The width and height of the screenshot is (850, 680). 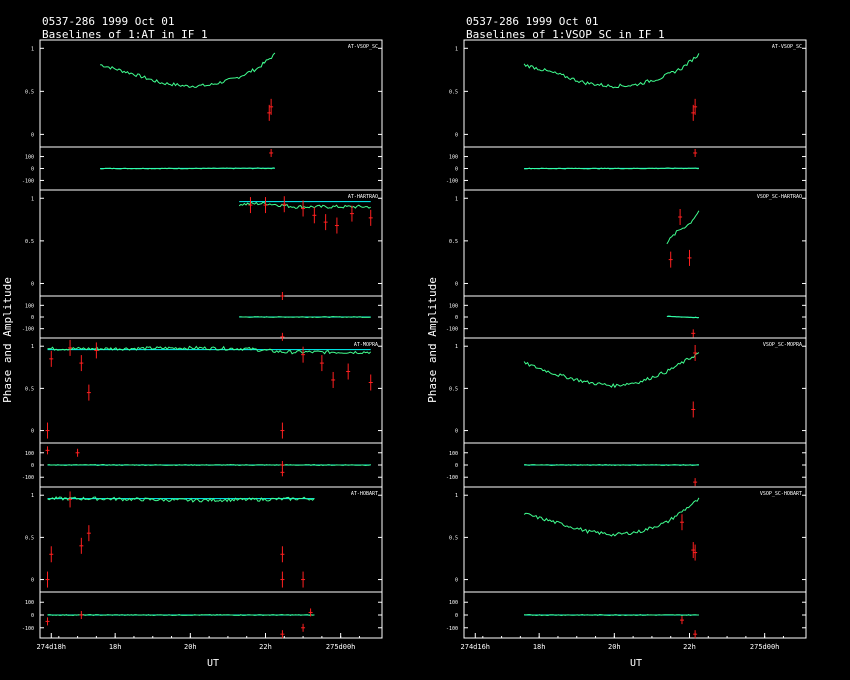 I want to click on left-y-axis-label: Phase and Amplitude, so click(x=7, y=340).